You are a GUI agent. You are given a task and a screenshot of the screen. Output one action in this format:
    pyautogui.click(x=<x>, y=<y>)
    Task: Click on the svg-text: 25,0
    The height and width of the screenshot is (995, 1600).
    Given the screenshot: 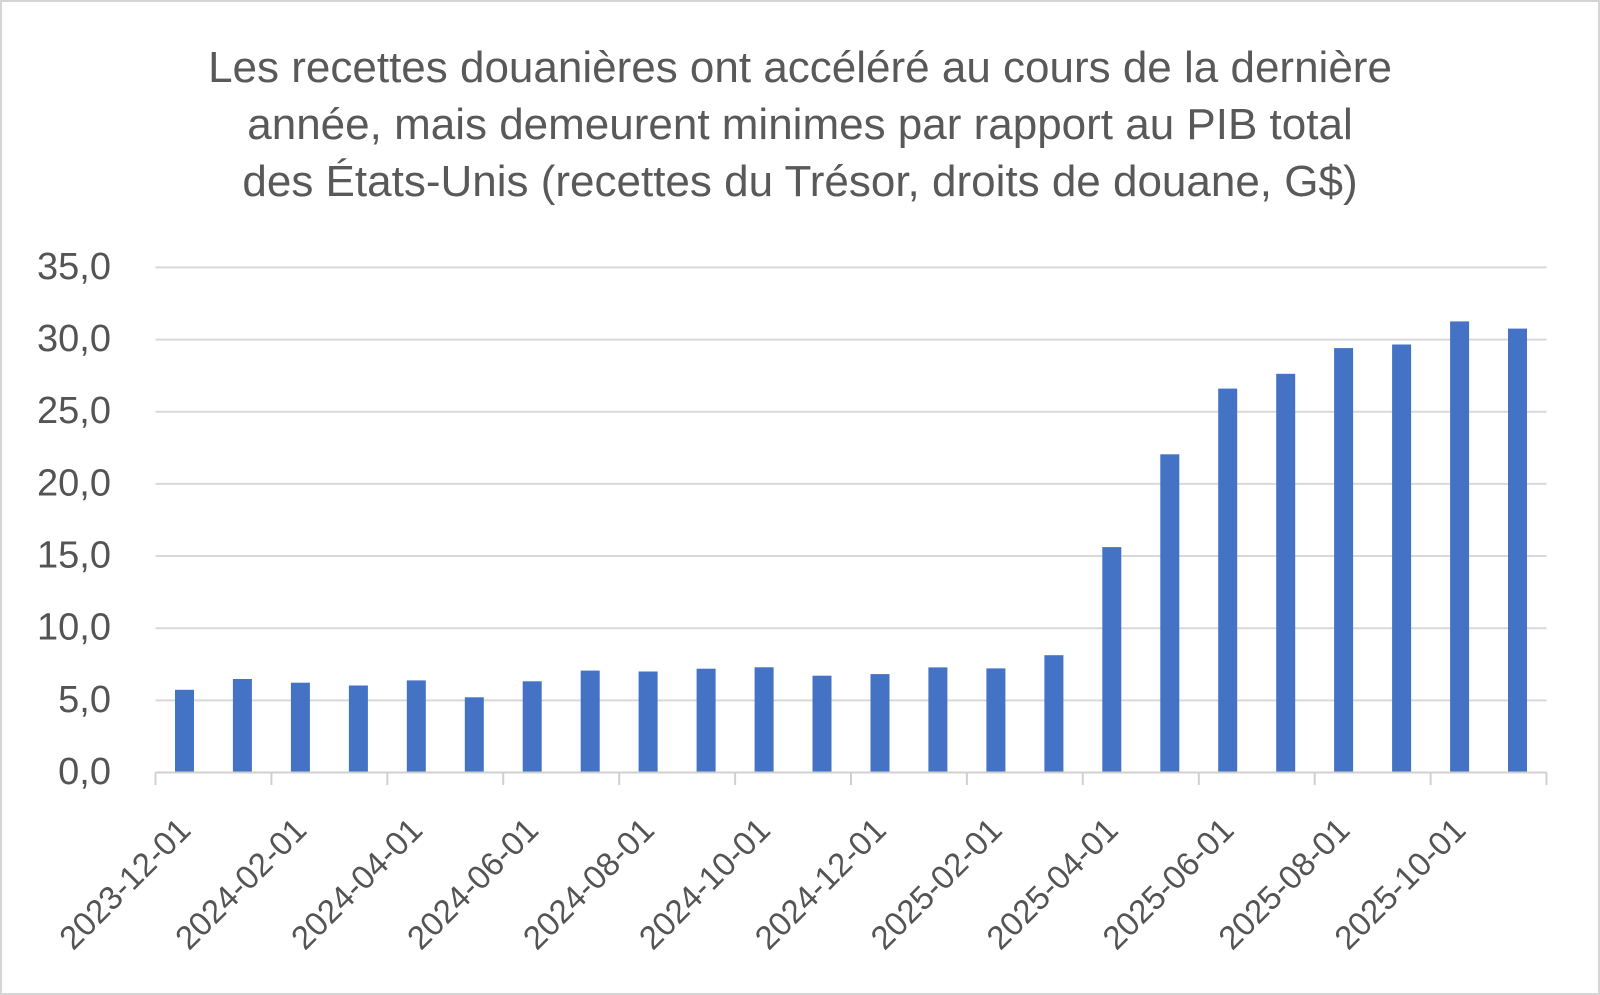 What is the action you would take?
    pyautogui.click(x=74, y=411)
    